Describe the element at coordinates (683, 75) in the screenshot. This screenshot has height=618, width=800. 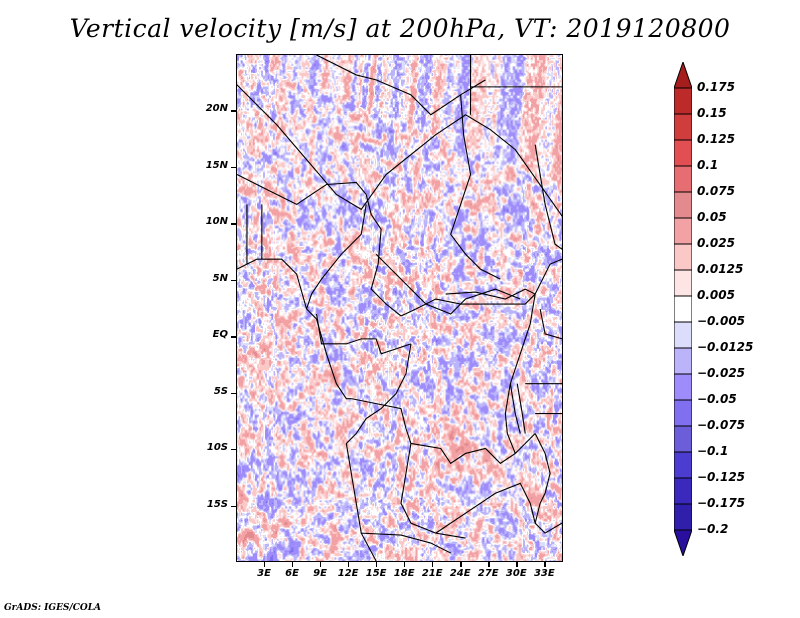
I see `colorbar-extend-max` at that location.